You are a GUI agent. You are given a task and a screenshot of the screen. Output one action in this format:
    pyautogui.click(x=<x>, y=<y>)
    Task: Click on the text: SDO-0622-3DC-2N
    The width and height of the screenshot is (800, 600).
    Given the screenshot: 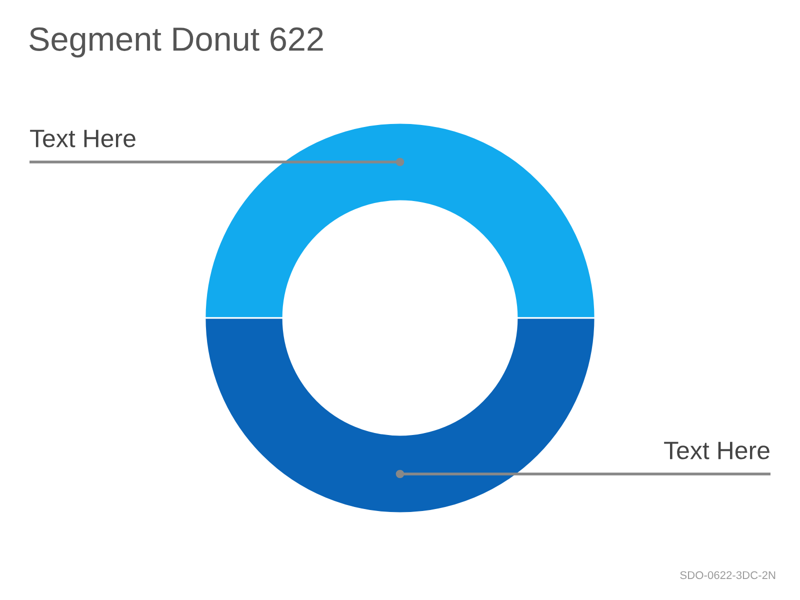 What is the action you would take?
    pyautogui.click(x=728, y=575)
    